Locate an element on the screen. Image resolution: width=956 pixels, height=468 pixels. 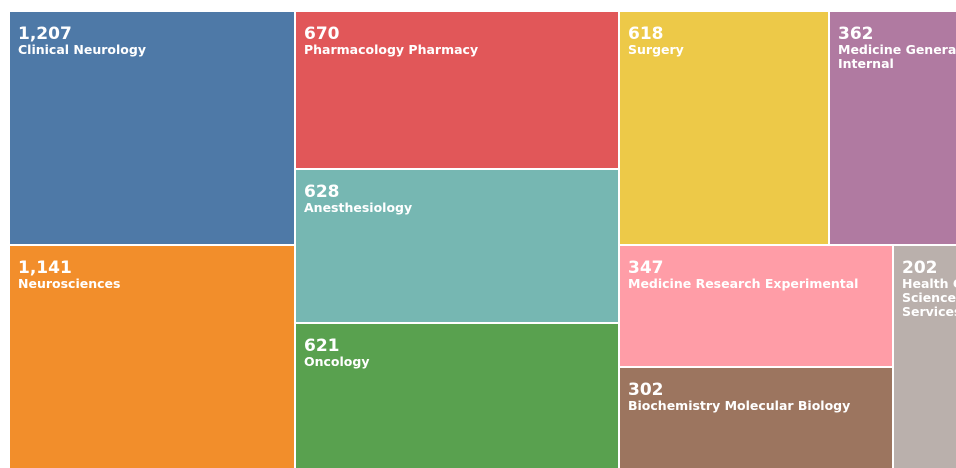
treemap-cell: 1,207 Clinical Neurology is located at coordinates (152, 128).